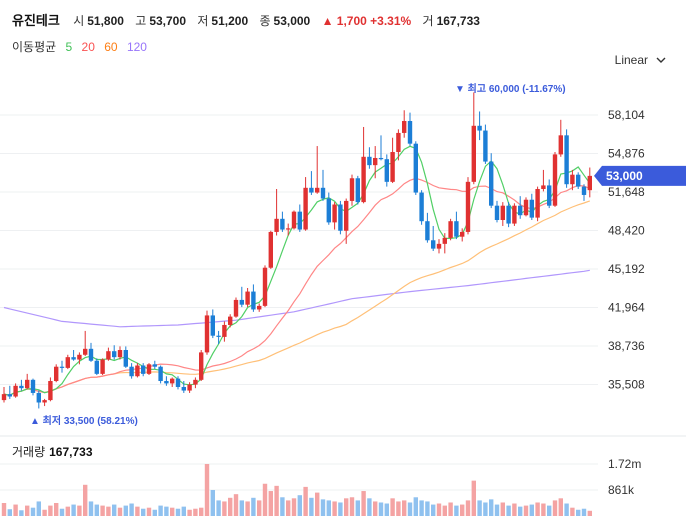 This screenshot has height=523, width=686. What do you see at coordinates (88, 47) in the screenshot?
I see `ma20-label: 20` at bounding box center [88, 47].